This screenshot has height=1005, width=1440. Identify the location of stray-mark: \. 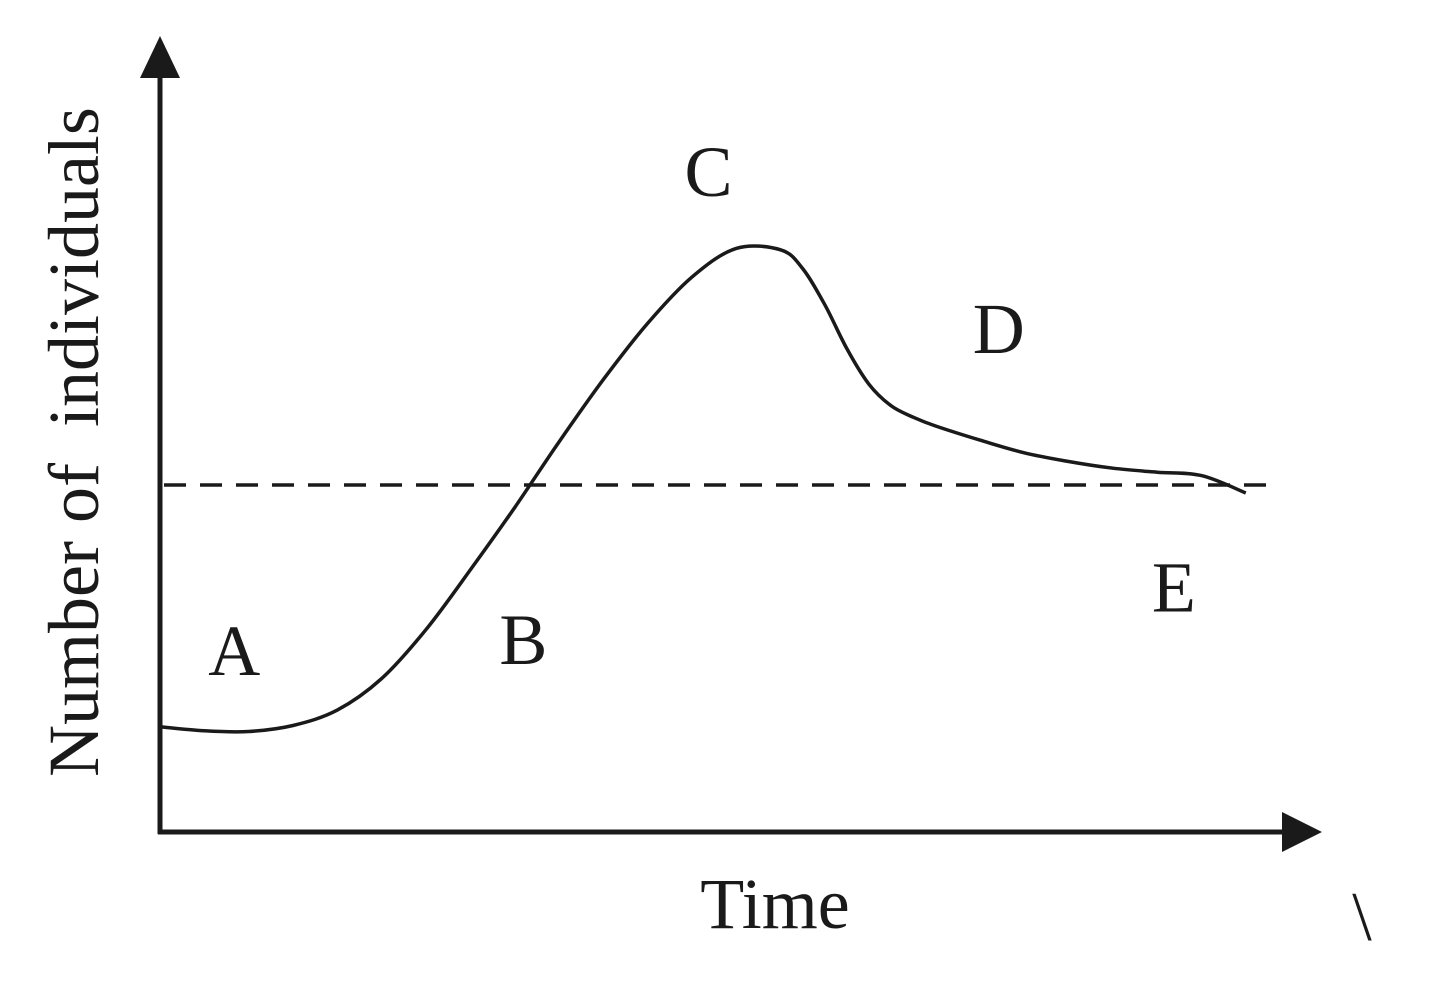
(1362, 917).